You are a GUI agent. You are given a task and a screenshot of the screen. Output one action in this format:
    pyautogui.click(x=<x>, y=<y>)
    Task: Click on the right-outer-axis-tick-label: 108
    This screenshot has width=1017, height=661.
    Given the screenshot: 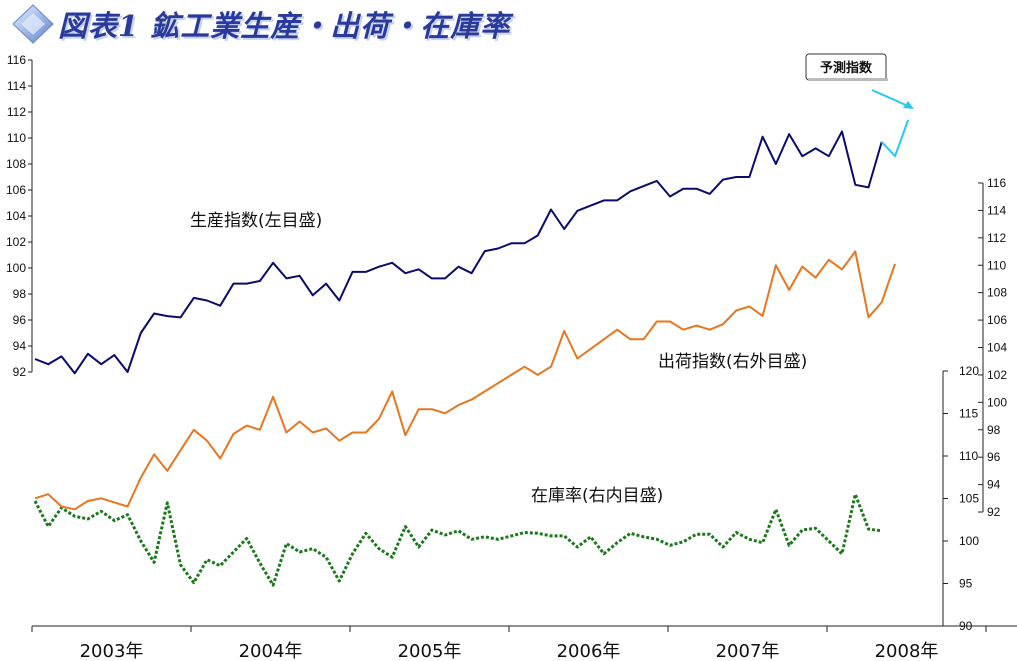 What is the action you would take?
    pyautogui.click(x=997, y=293)
    